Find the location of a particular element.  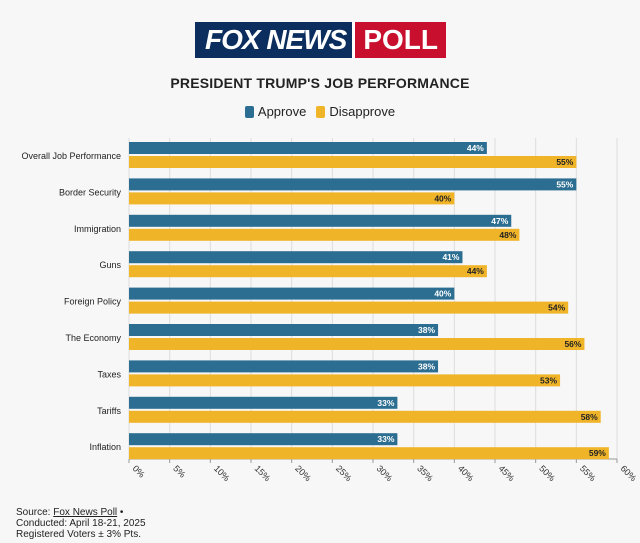

legend-item-approve: Approve is located at coordinates (275, 111).